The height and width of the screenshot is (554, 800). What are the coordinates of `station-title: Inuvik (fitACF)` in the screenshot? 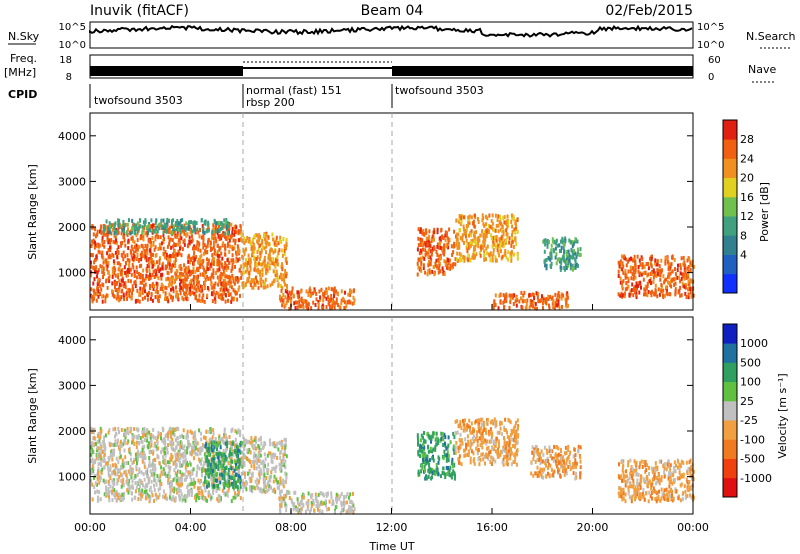 It's located at (139, 11).